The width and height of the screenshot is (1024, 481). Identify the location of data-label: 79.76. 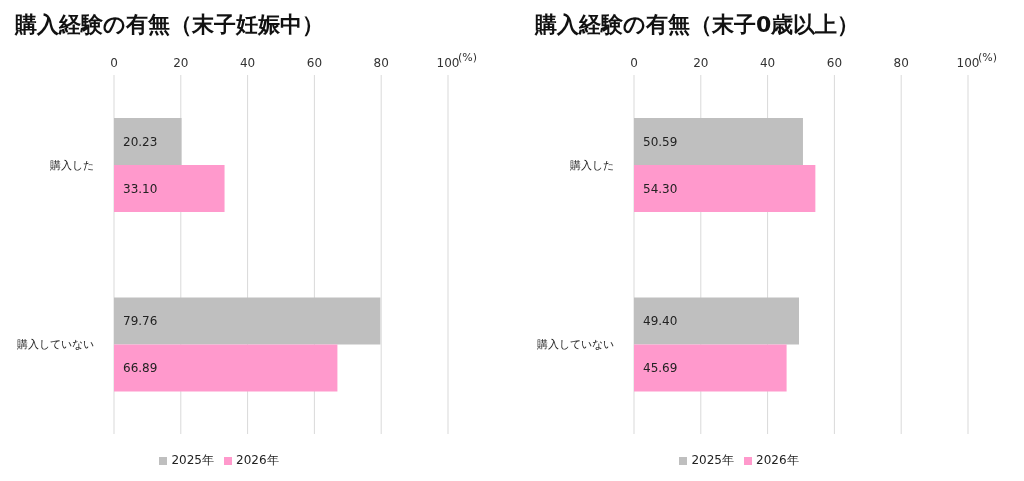
(140, 321).